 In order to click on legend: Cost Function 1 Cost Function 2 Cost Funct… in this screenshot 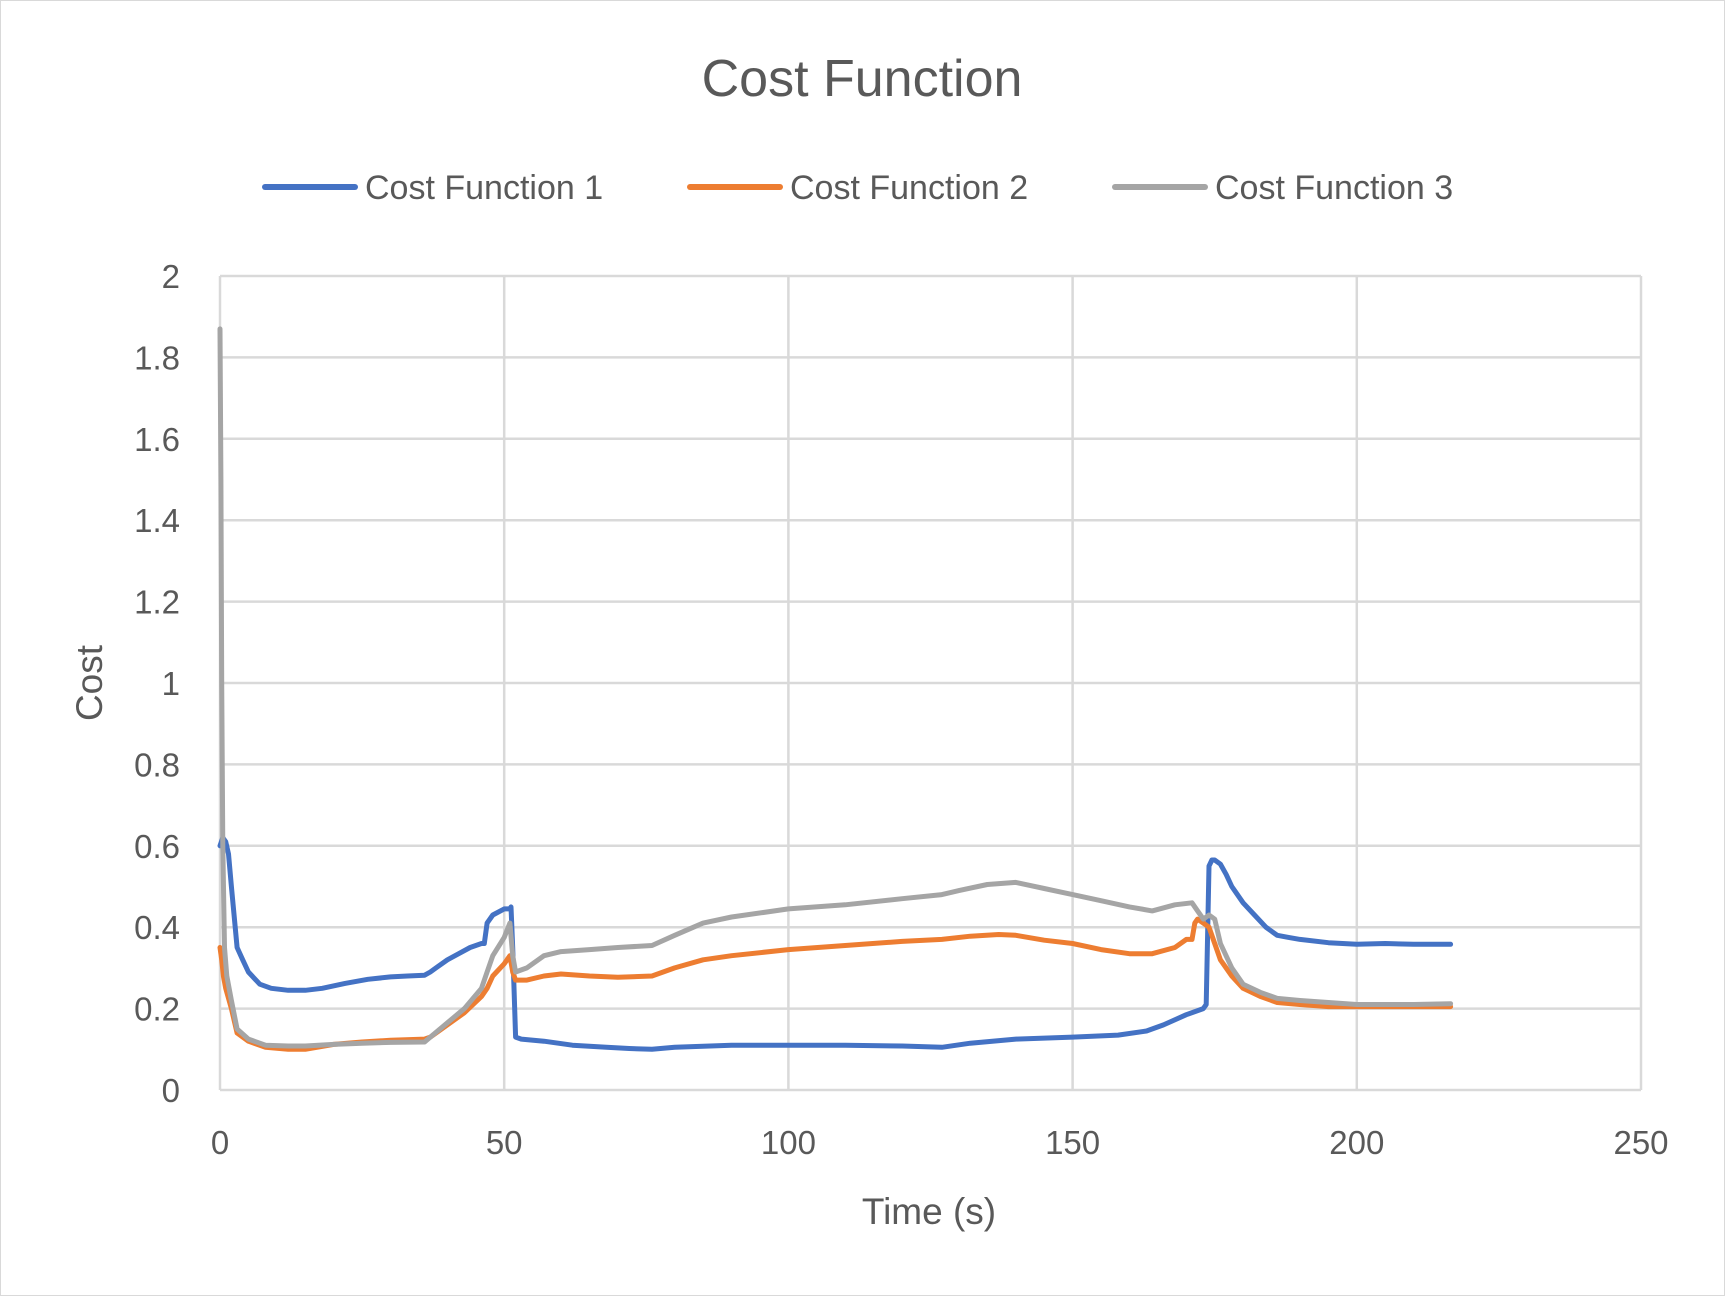, I will do `click(857, 188)`.